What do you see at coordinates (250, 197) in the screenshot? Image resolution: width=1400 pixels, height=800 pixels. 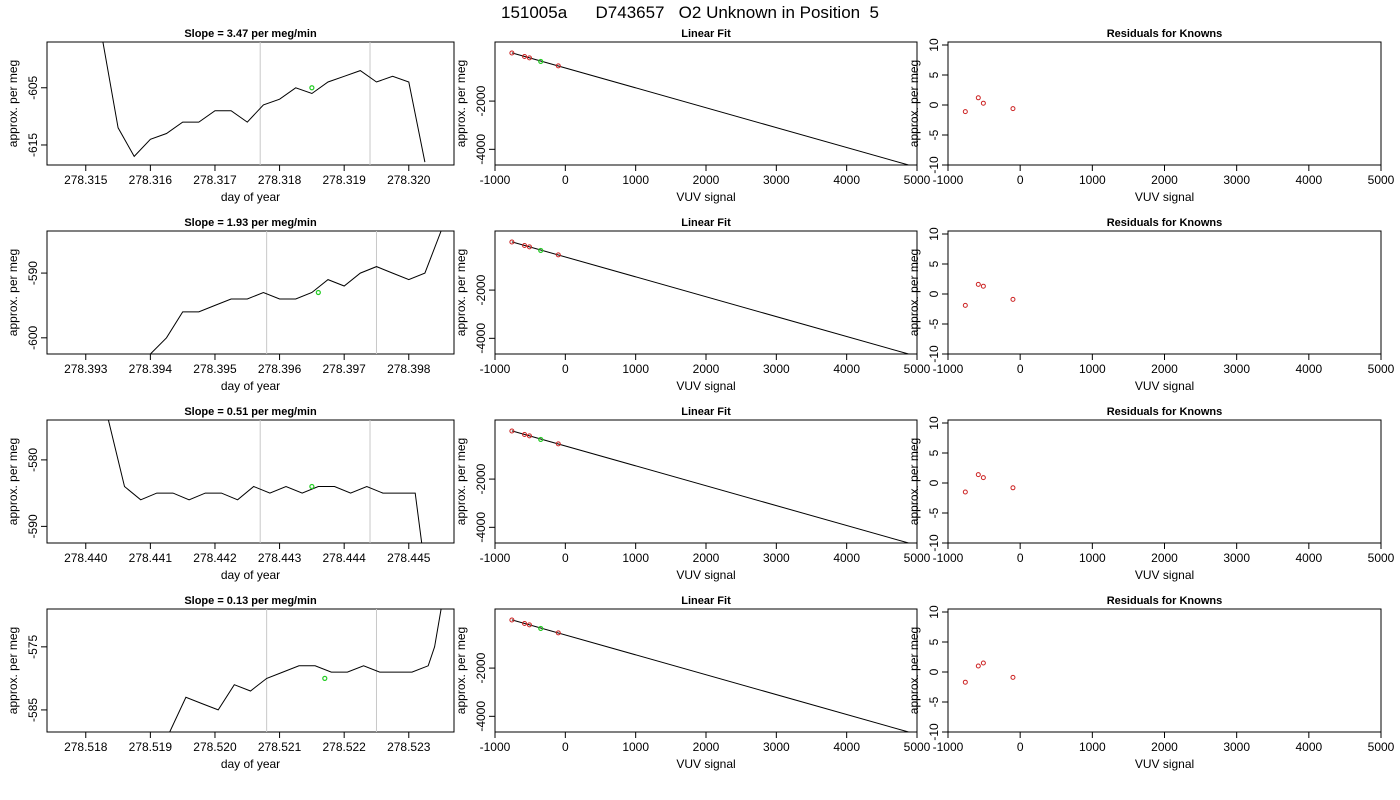 I see `x-axis-label: day of year` at bounding box center [250, 197].